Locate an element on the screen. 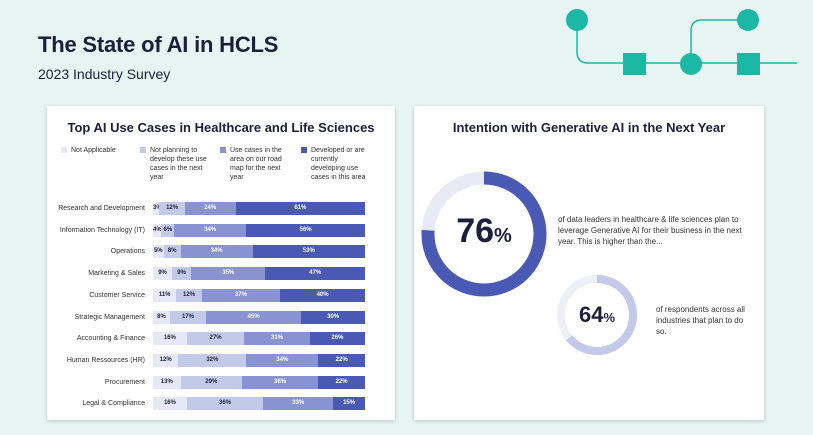 Image resolution: width=813 pixels, height=435 pixels. bar-segment: 56% is located at coordinates (305, 230).